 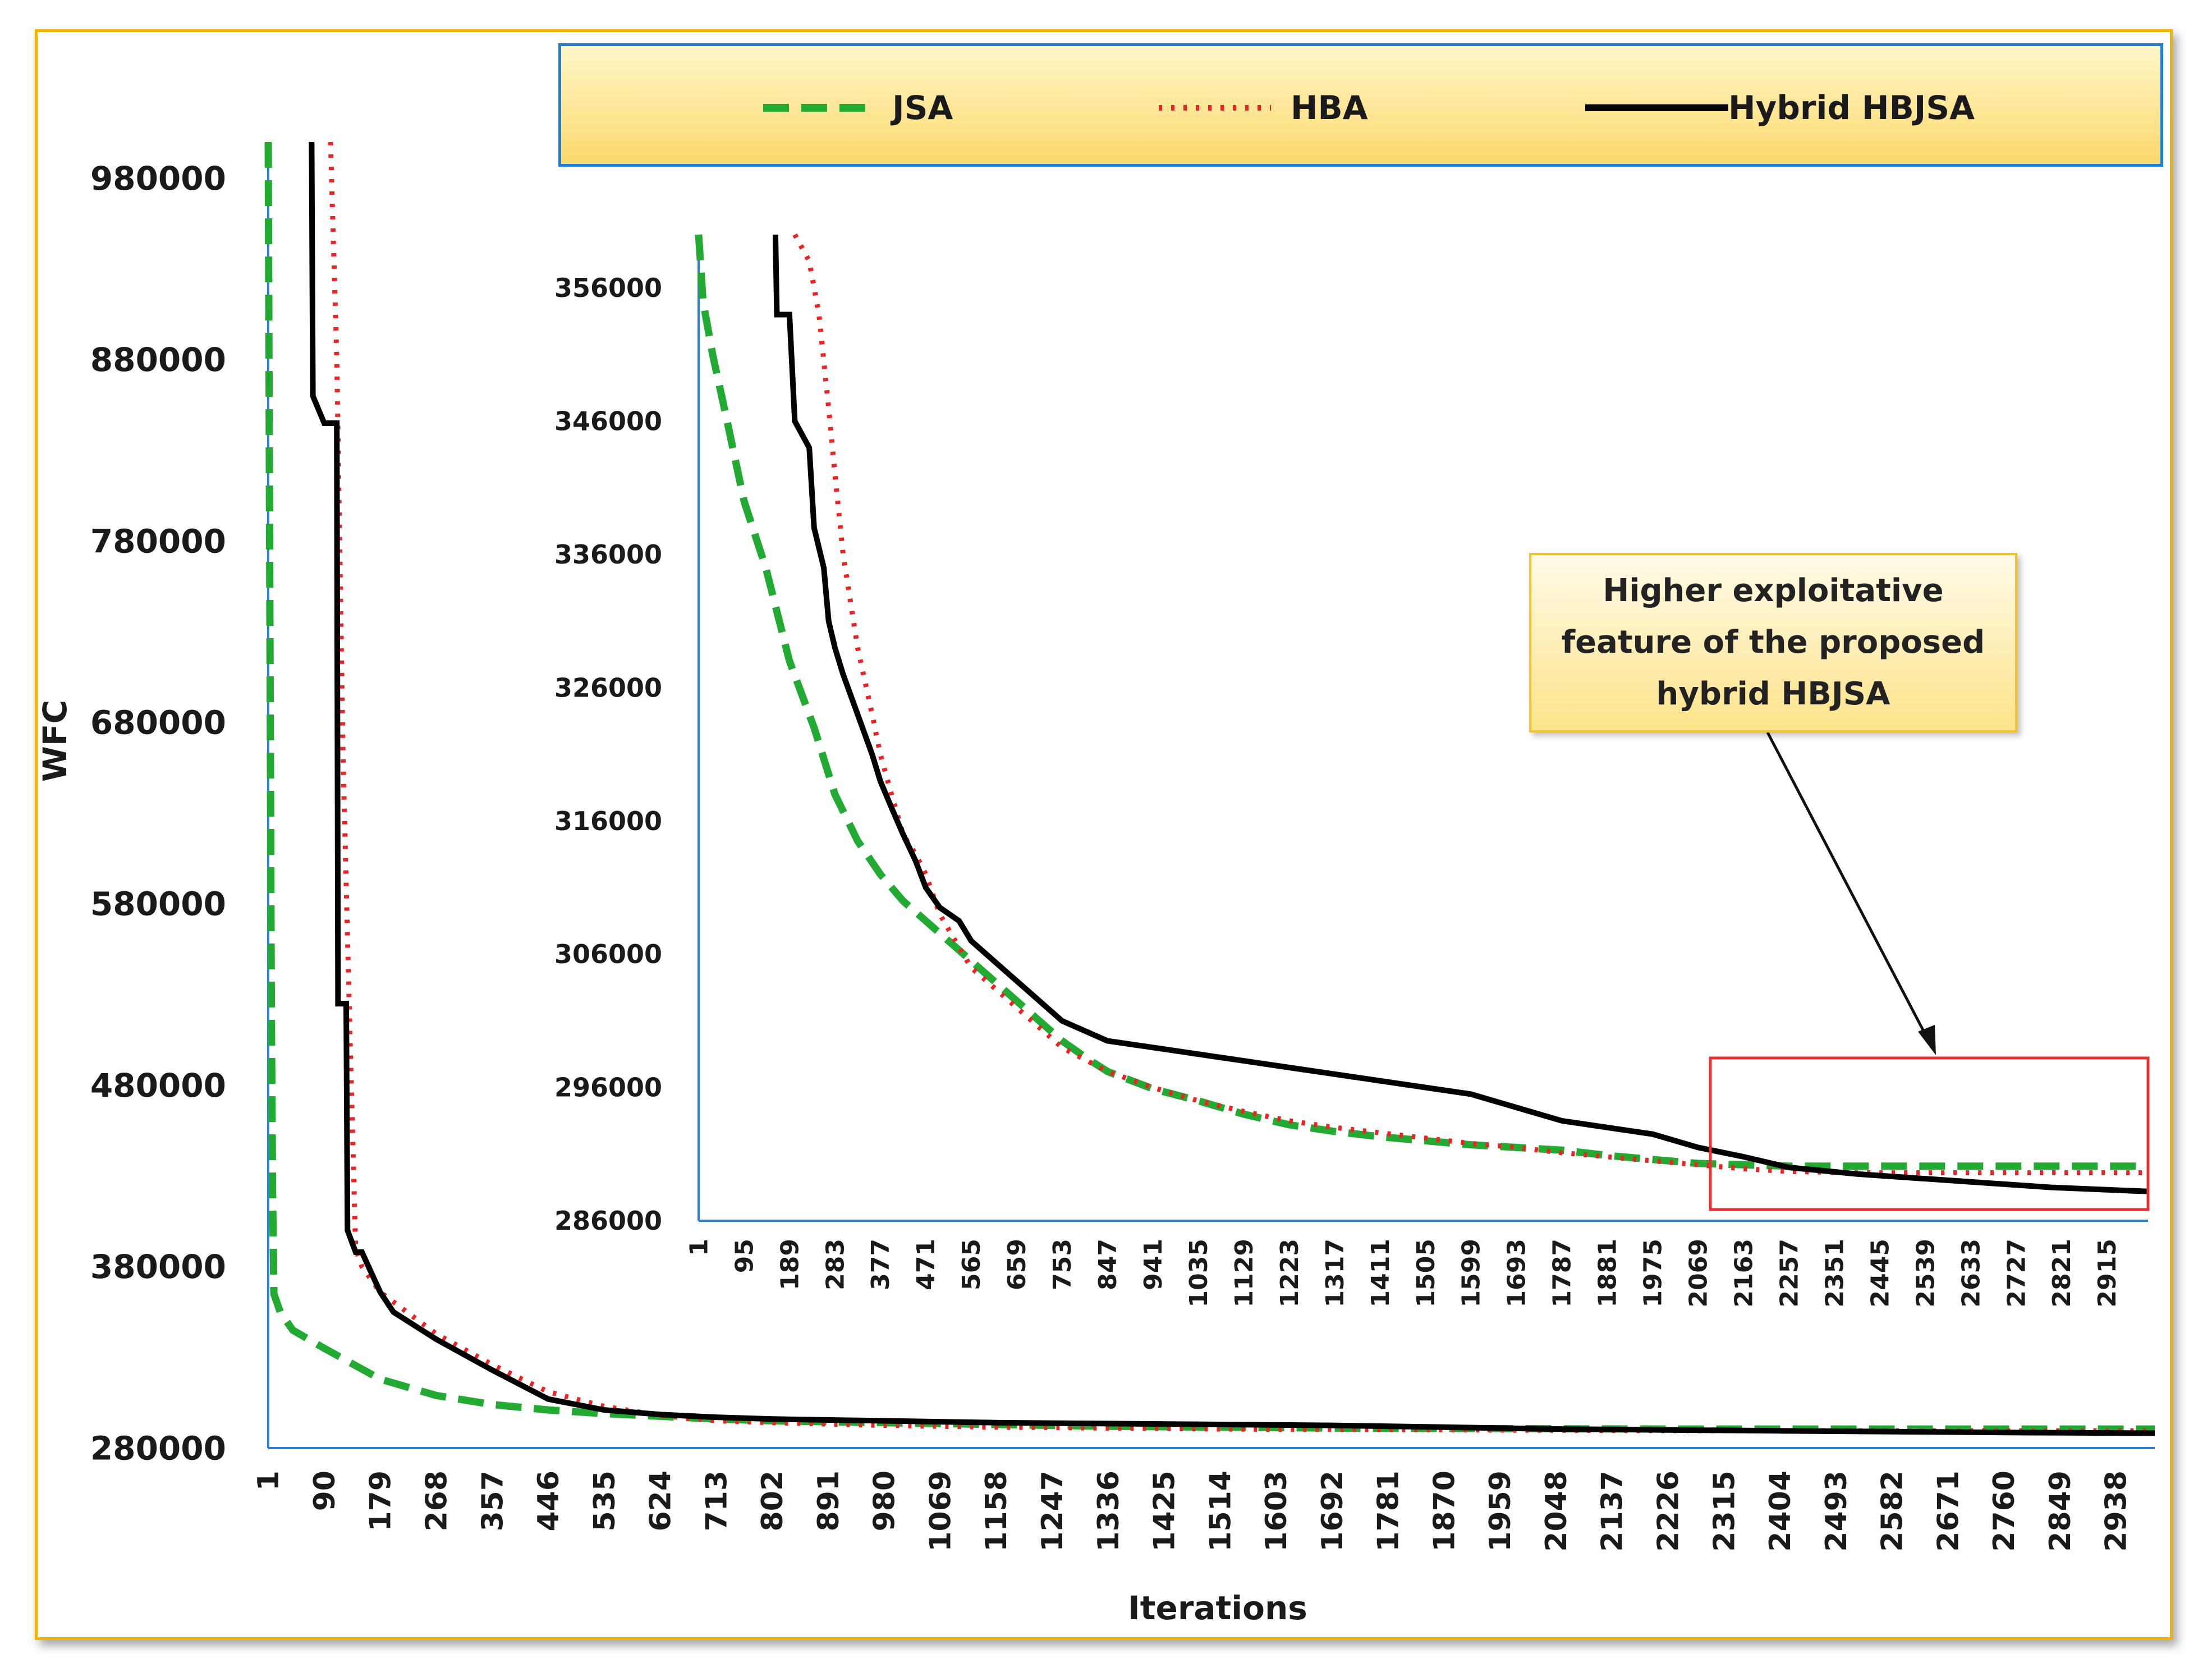 What do you see at coordinates (1369, 108) in the screenshot?
I see `legend-svg: JSA HBA Hybrid HBJSA` at bounding box center [1369, 108].